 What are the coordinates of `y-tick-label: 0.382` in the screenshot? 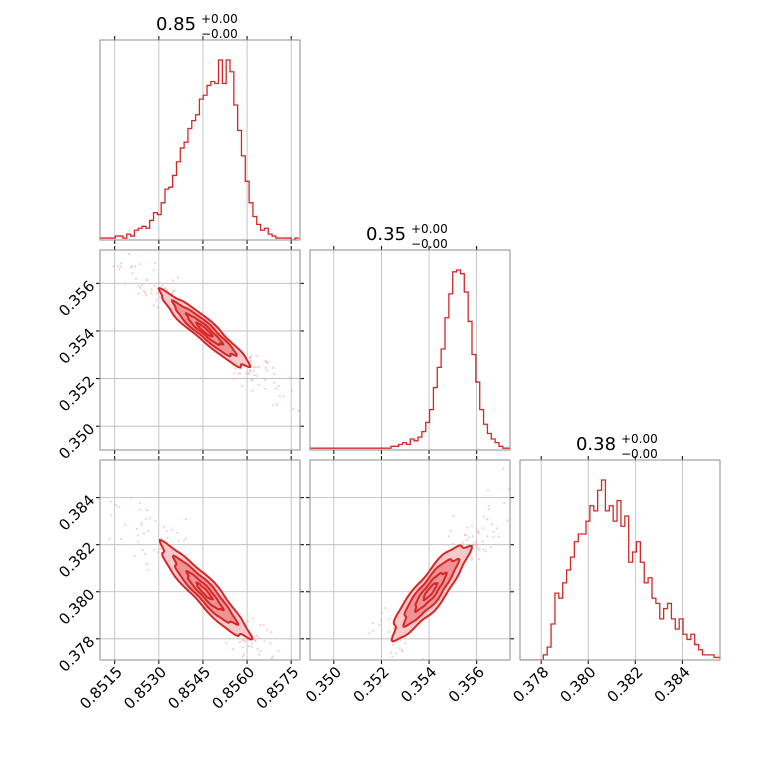 It's located at (76, 559).